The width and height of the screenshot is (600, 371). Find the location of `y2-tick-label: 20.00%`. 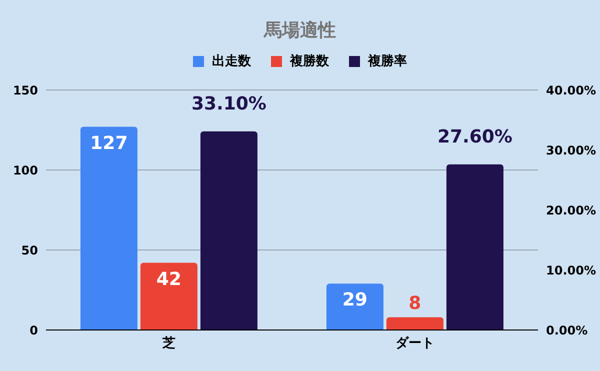

y2-tick-label: 20.00% is located at coordinates (571, 210).